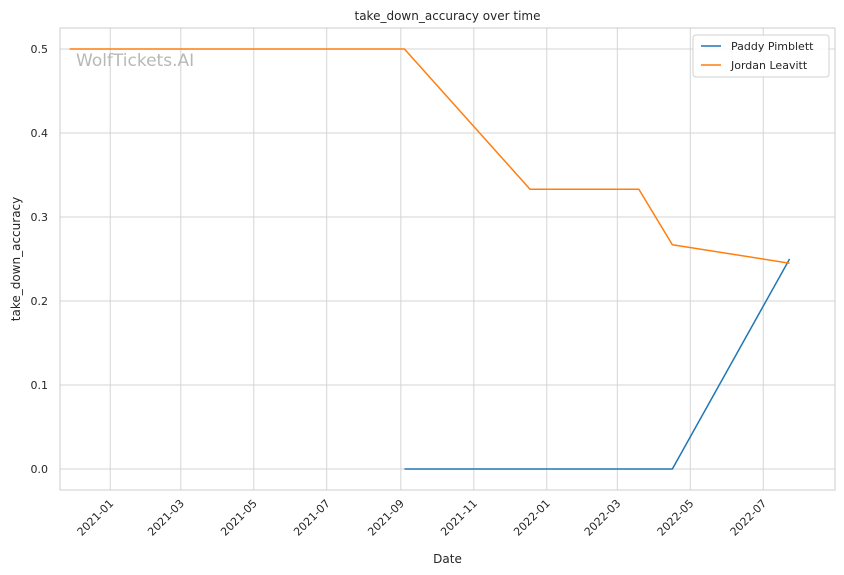 The height and width of the screenshot is (575, 844). I want to click on y-tick-label: 0.2, so click(40, 301).